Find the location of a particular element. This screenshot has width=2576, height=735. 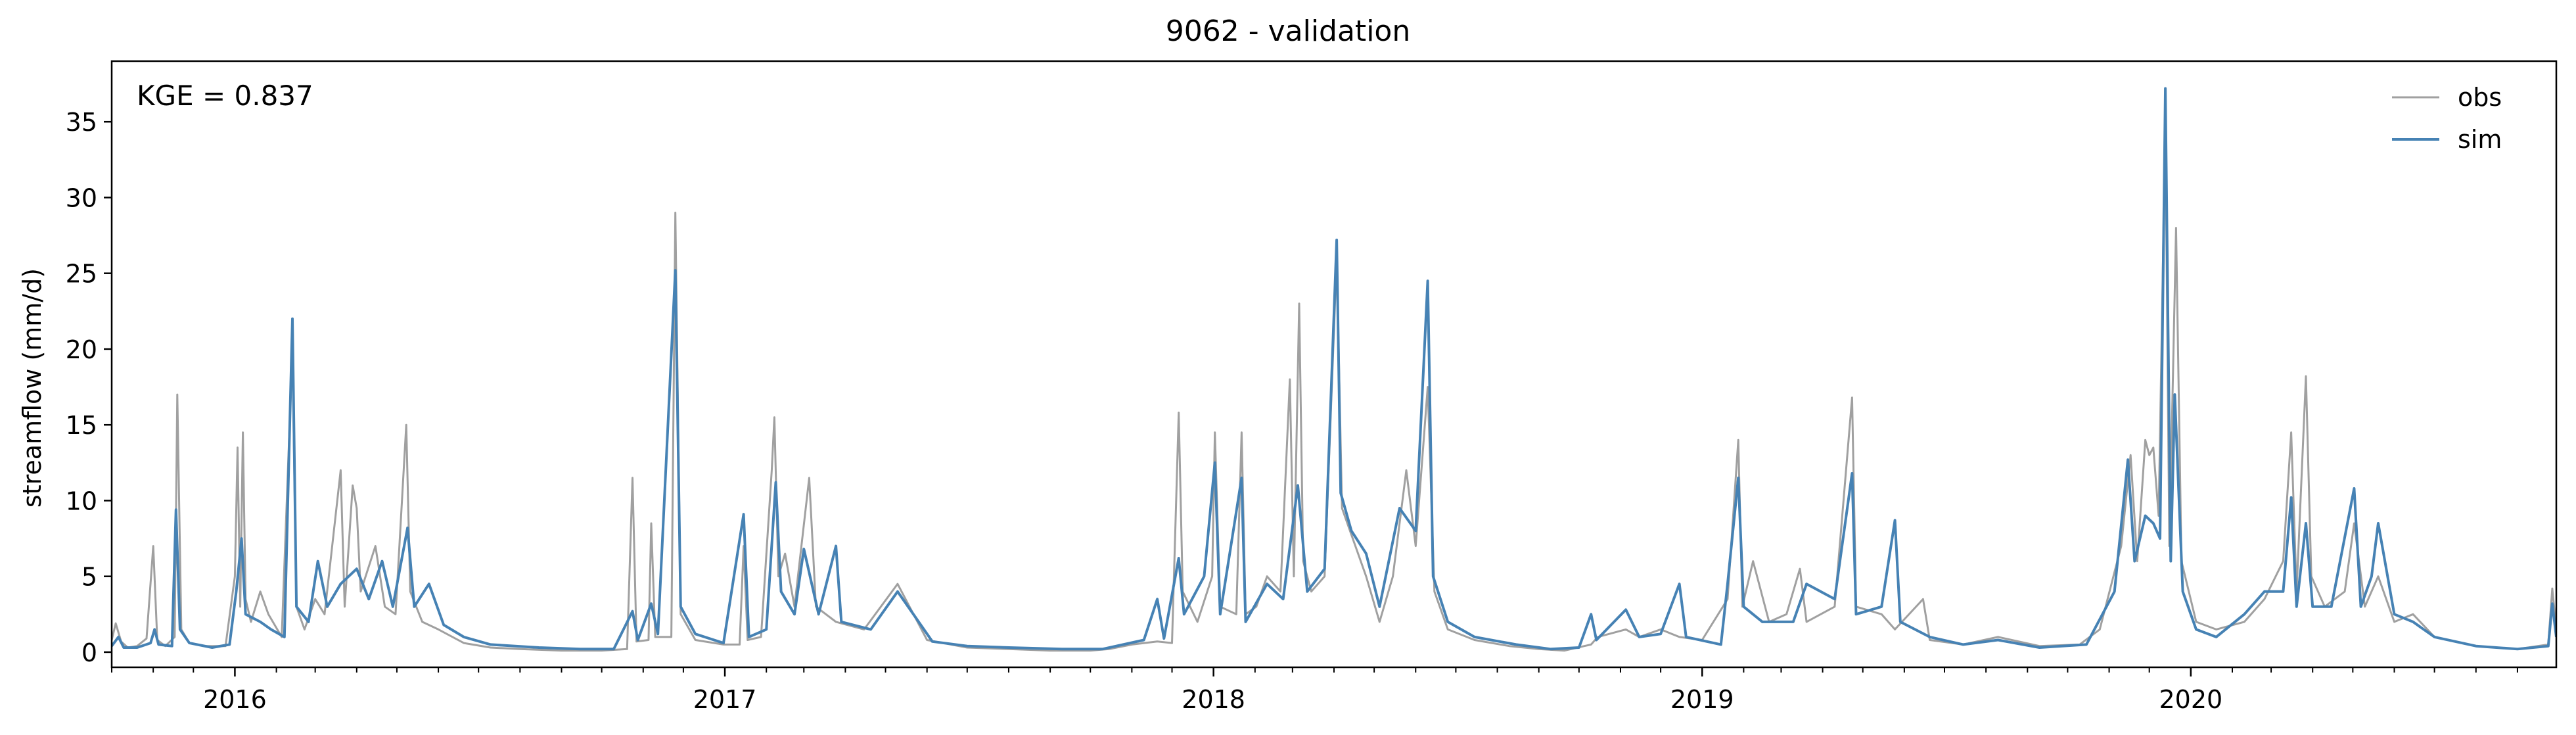

legend-label-sim: sim is located at coordinates (2480, 139).